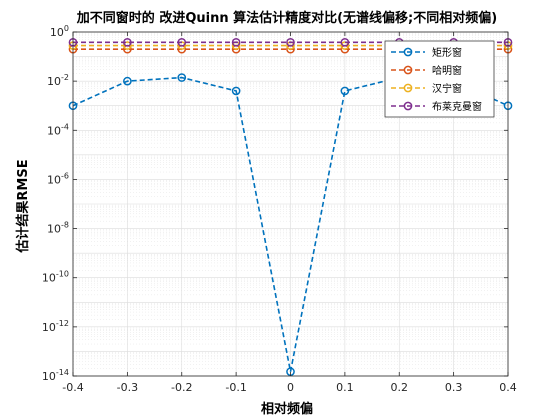 Image resolution: width=560 pixels, height=420 pixels. I want to click on y-tick-label: 10⁻⁸, so click(58, 228).